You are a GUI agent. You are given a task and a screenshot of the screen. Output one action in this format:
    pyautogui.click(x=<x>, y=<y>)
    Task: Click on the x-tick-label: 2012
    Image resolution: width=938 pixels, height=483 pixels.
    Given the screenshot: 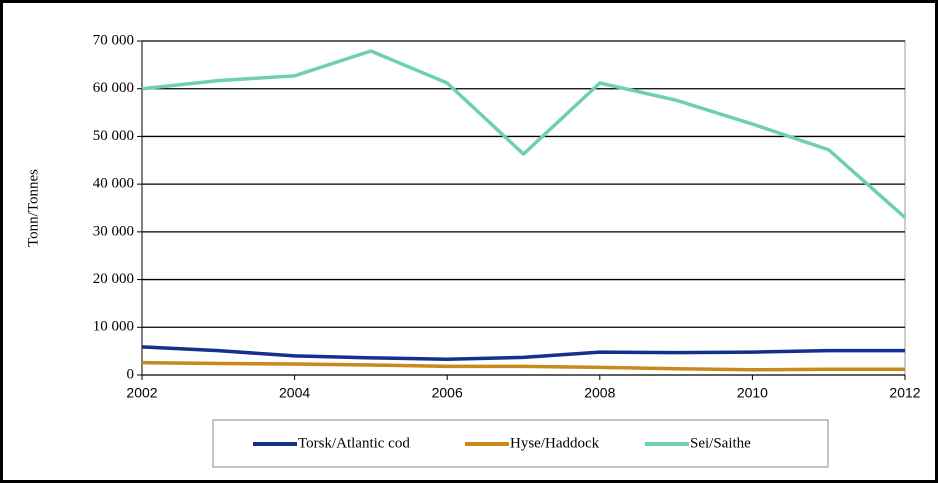 What is the action you would take?
    pyautogui.click(x=904, y=393)
    